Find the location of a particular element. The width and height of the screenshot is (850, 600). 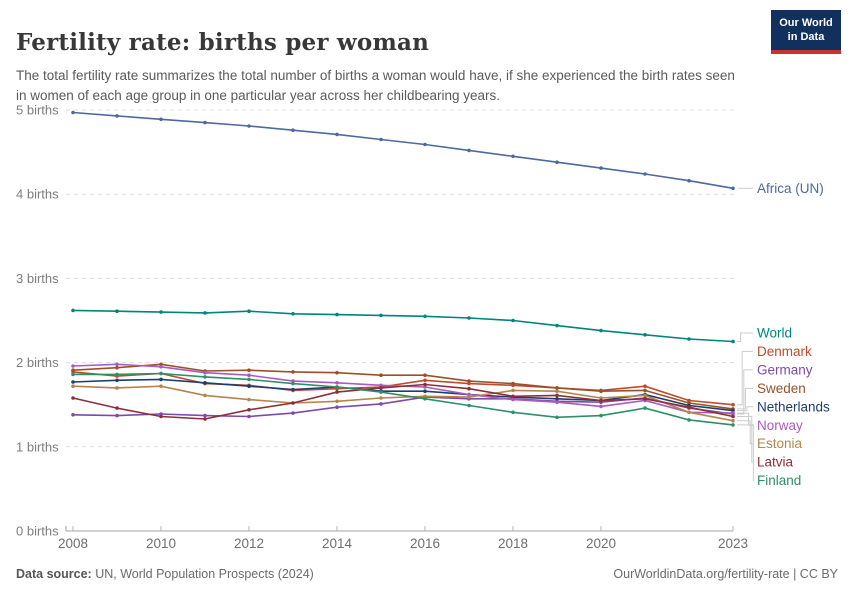

series-africa-un is located at coordinates (403, 150).